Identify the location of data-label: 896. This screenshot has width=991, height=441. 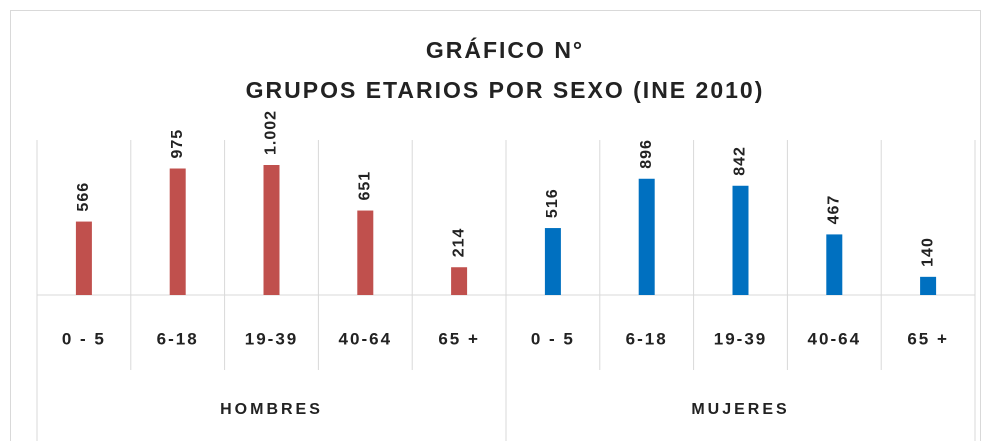
(646, 154).